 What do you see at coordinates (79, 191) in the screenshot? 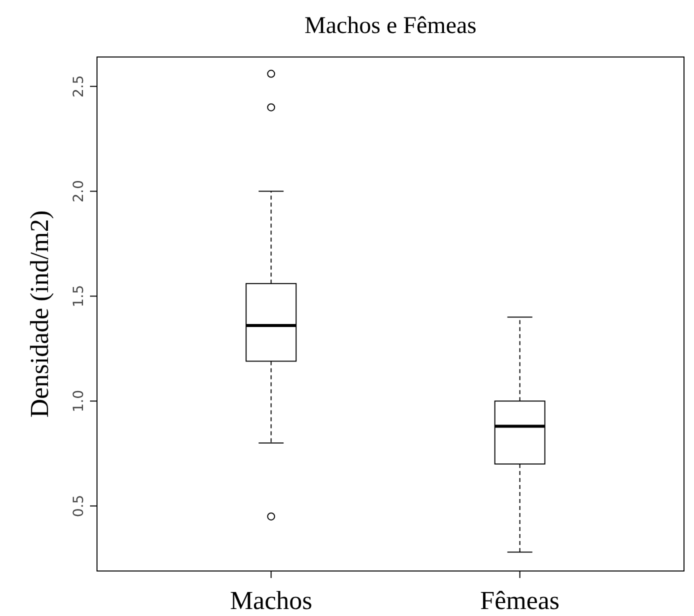
I see `y-tick-label: 2.0` at bounding box center [79, 191].